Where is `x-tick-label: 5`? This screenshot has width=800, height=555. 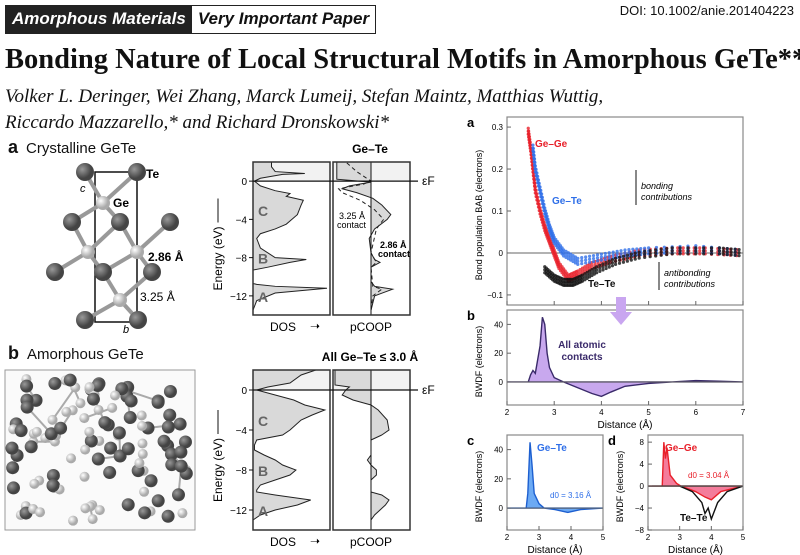
x-tick-label: 5 is located at coordinates (603, 537).